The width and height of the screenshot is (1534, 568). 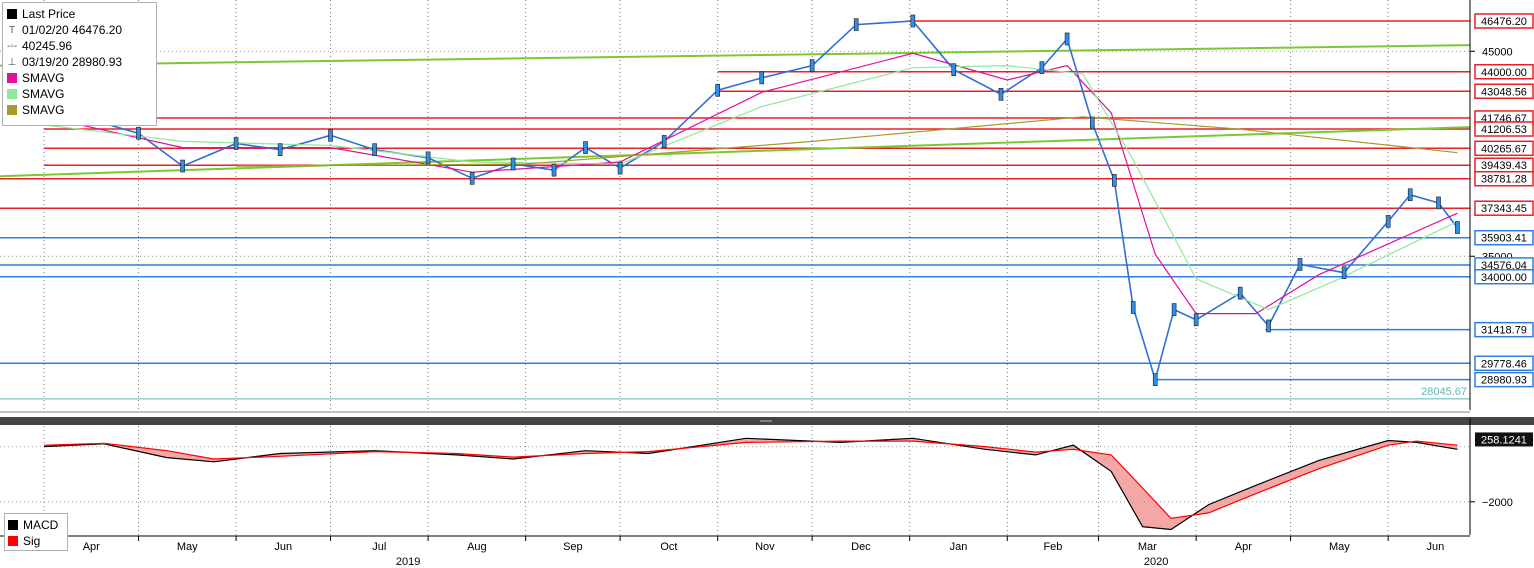 I want to click on legend-sma2: SMAVG, so click(x=43, y=94).